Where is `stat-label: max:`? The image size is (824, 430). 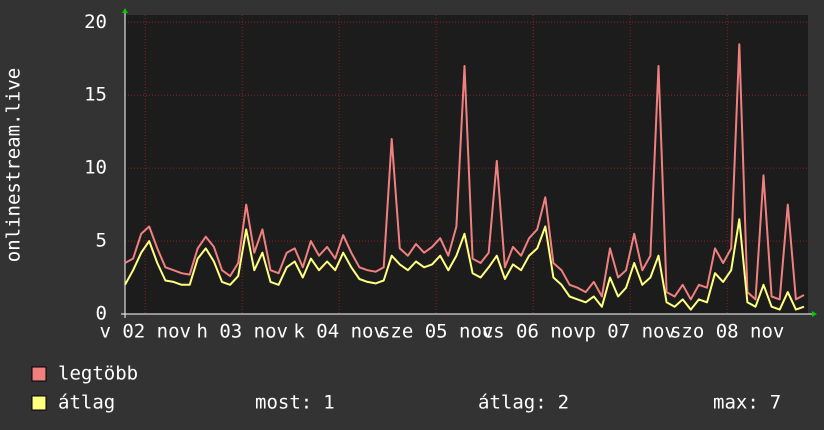
stat-label: max: is located at coordinates (736, 403).